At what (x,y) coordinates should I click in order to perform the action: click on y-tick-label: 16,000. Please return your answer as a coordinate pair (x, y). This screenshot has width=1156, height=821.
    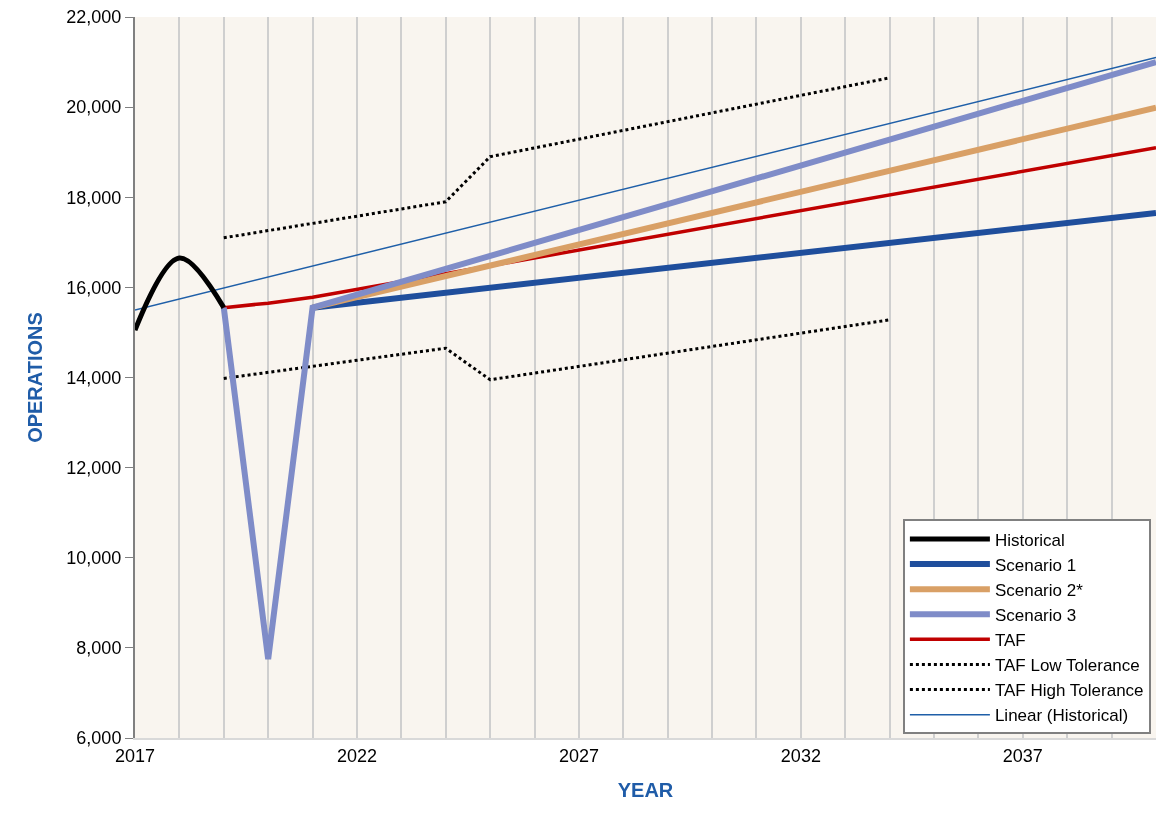
    Looking at the image, I should click on (94, 287).